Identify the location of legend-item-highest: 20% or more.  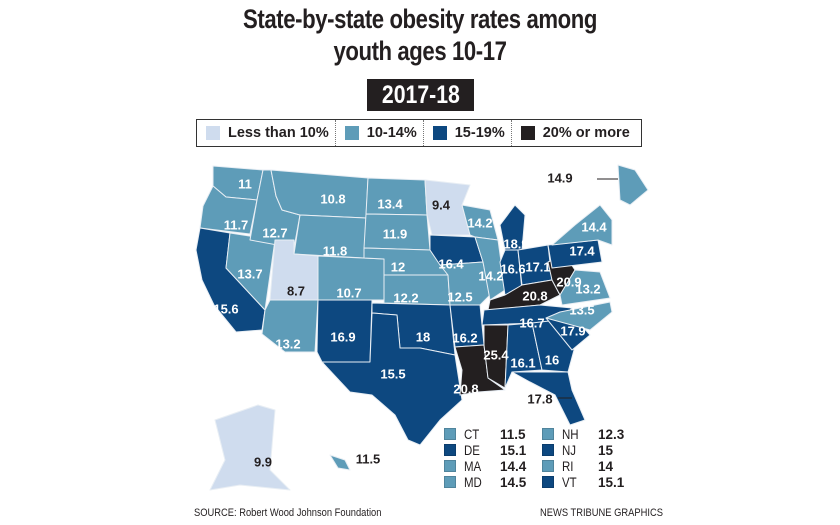
(573, 133).